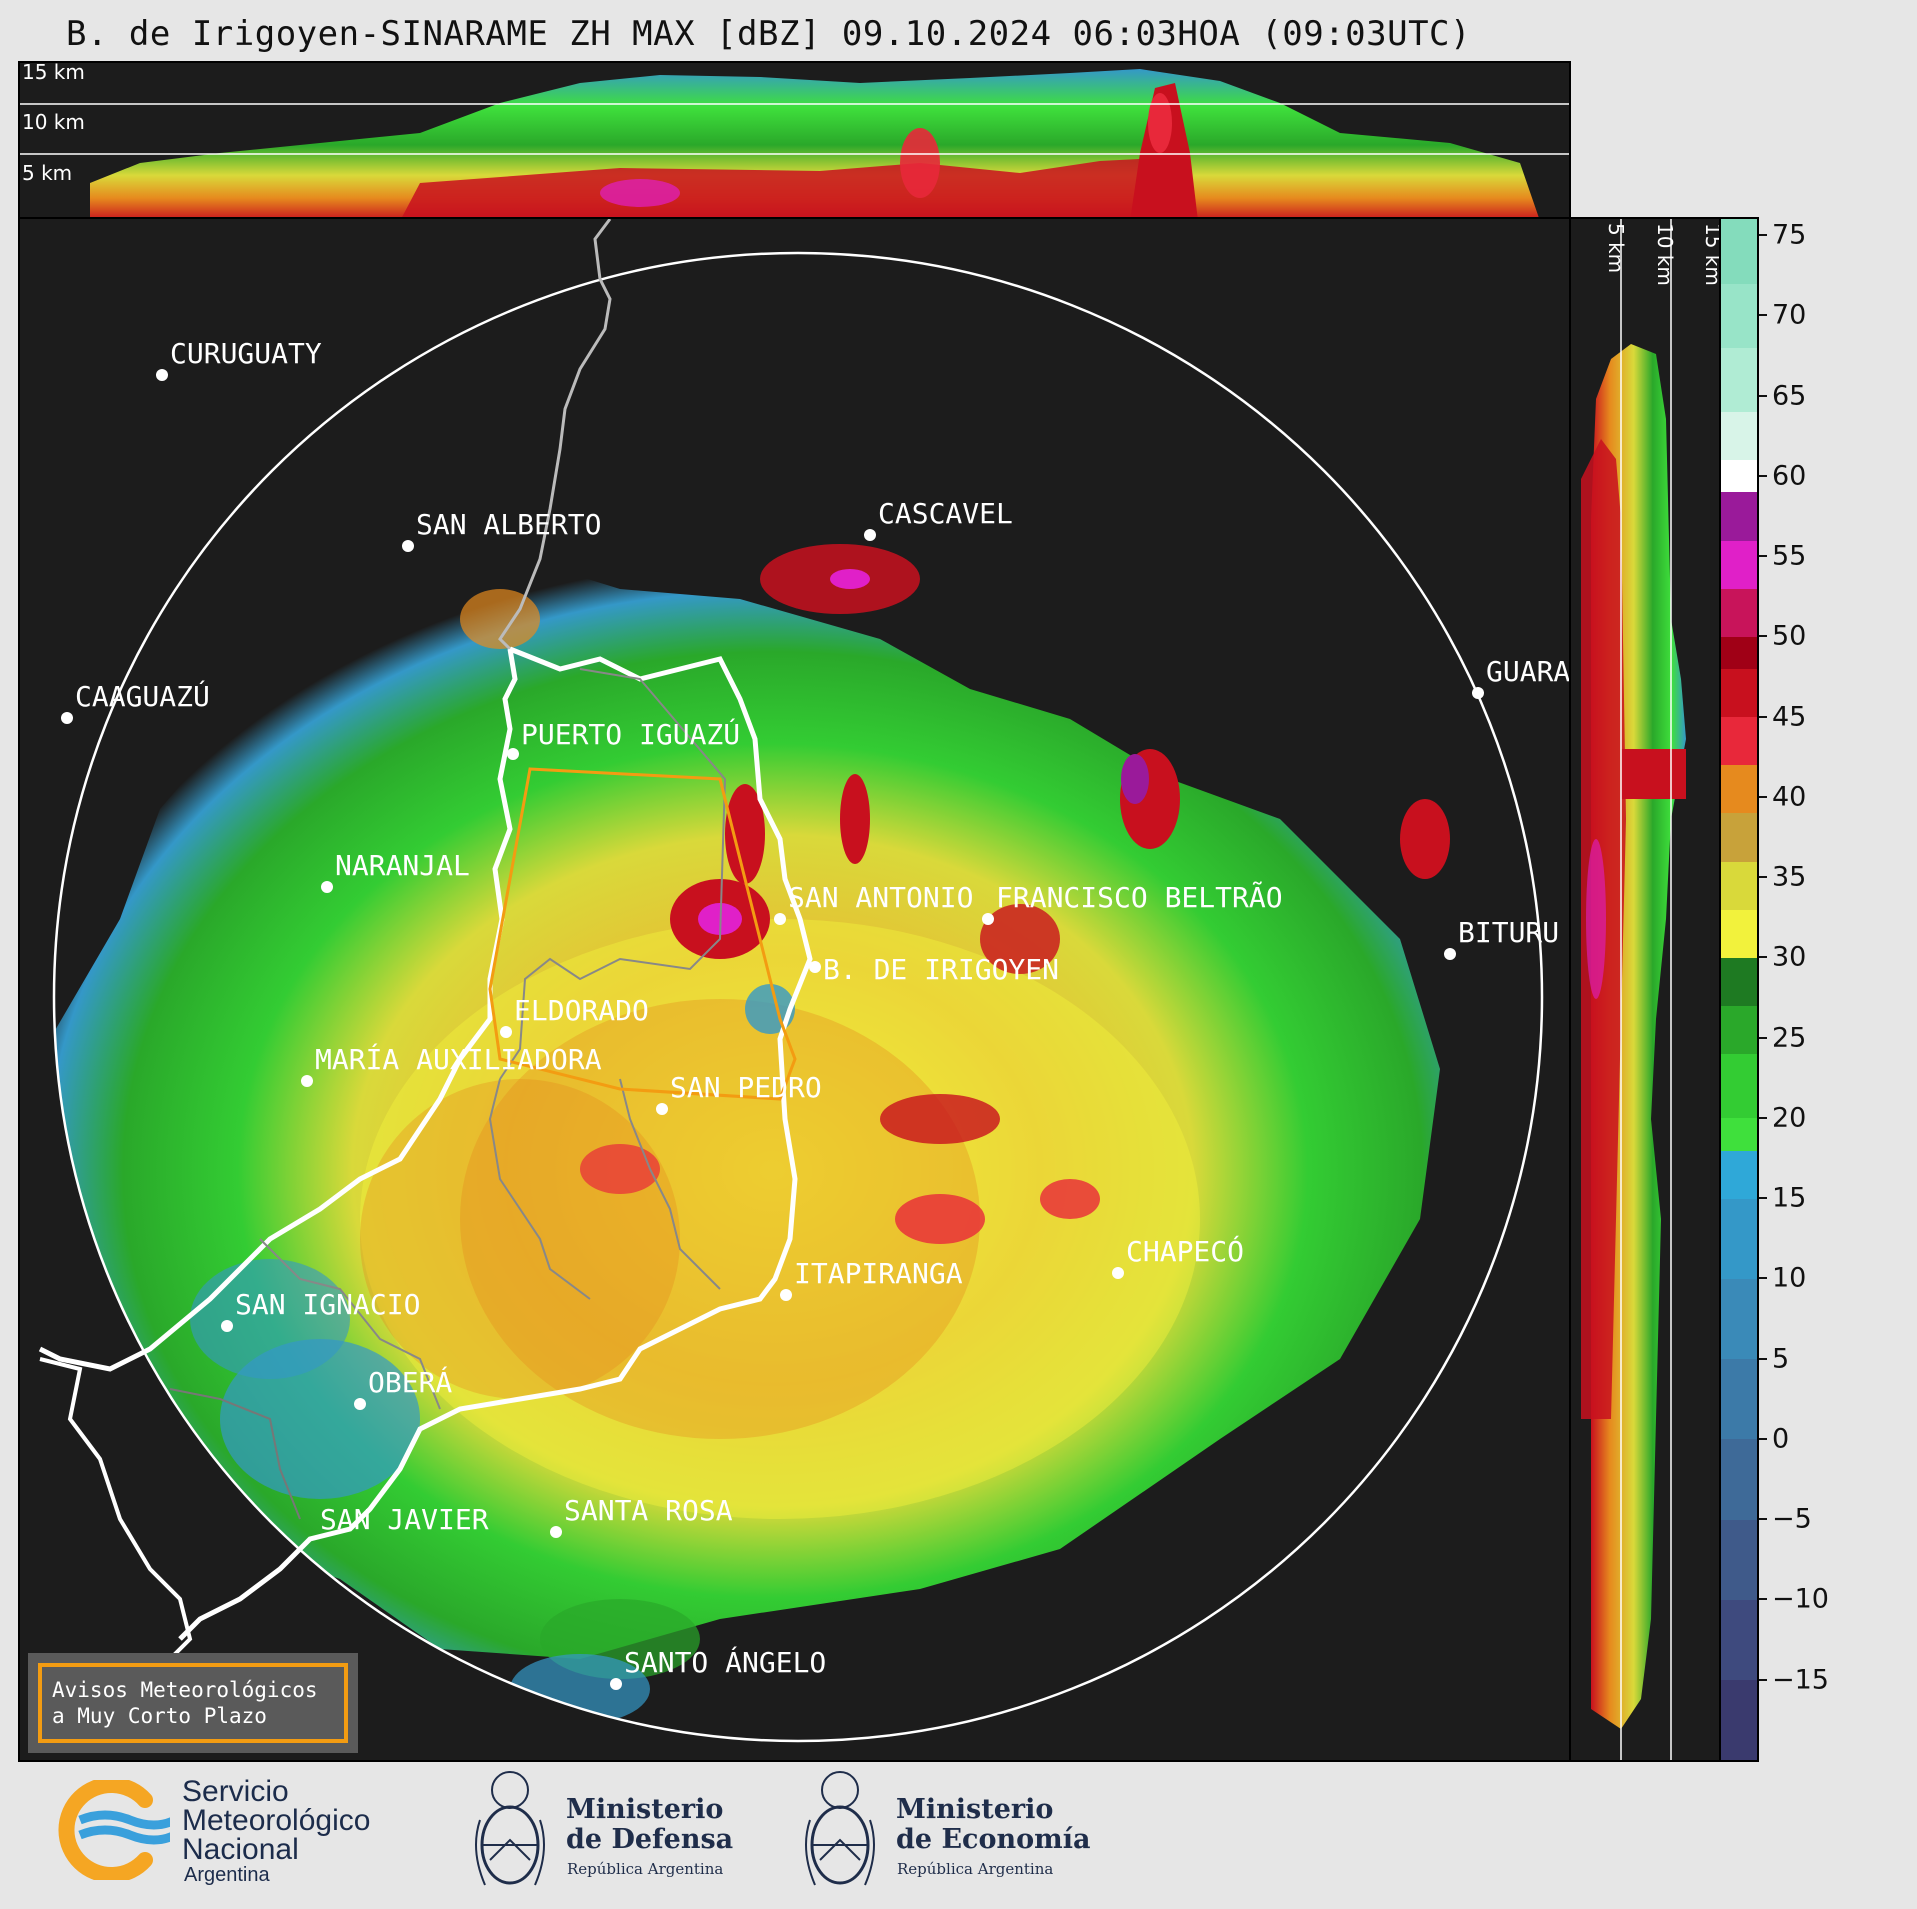 This screenshot has height=1909, width=1917. Describe the element at coordinates (114, 1830) in the screenshot. I see `smn-logo-icon` at that location.